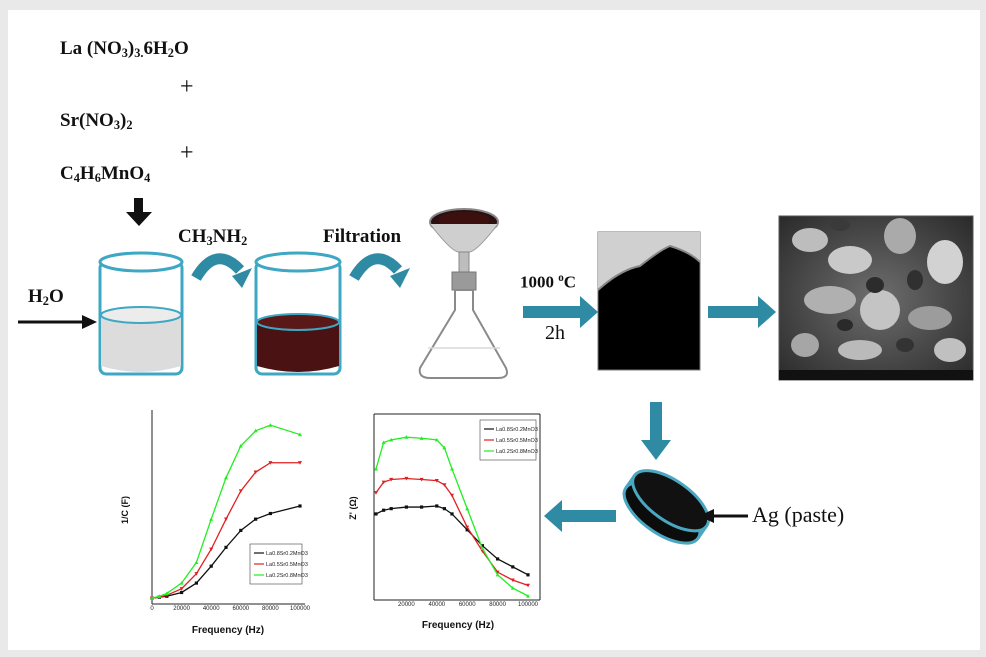 The image size is (986, 657). I want to click on chart1-x-tick-label: 20000, so click(181, 609).